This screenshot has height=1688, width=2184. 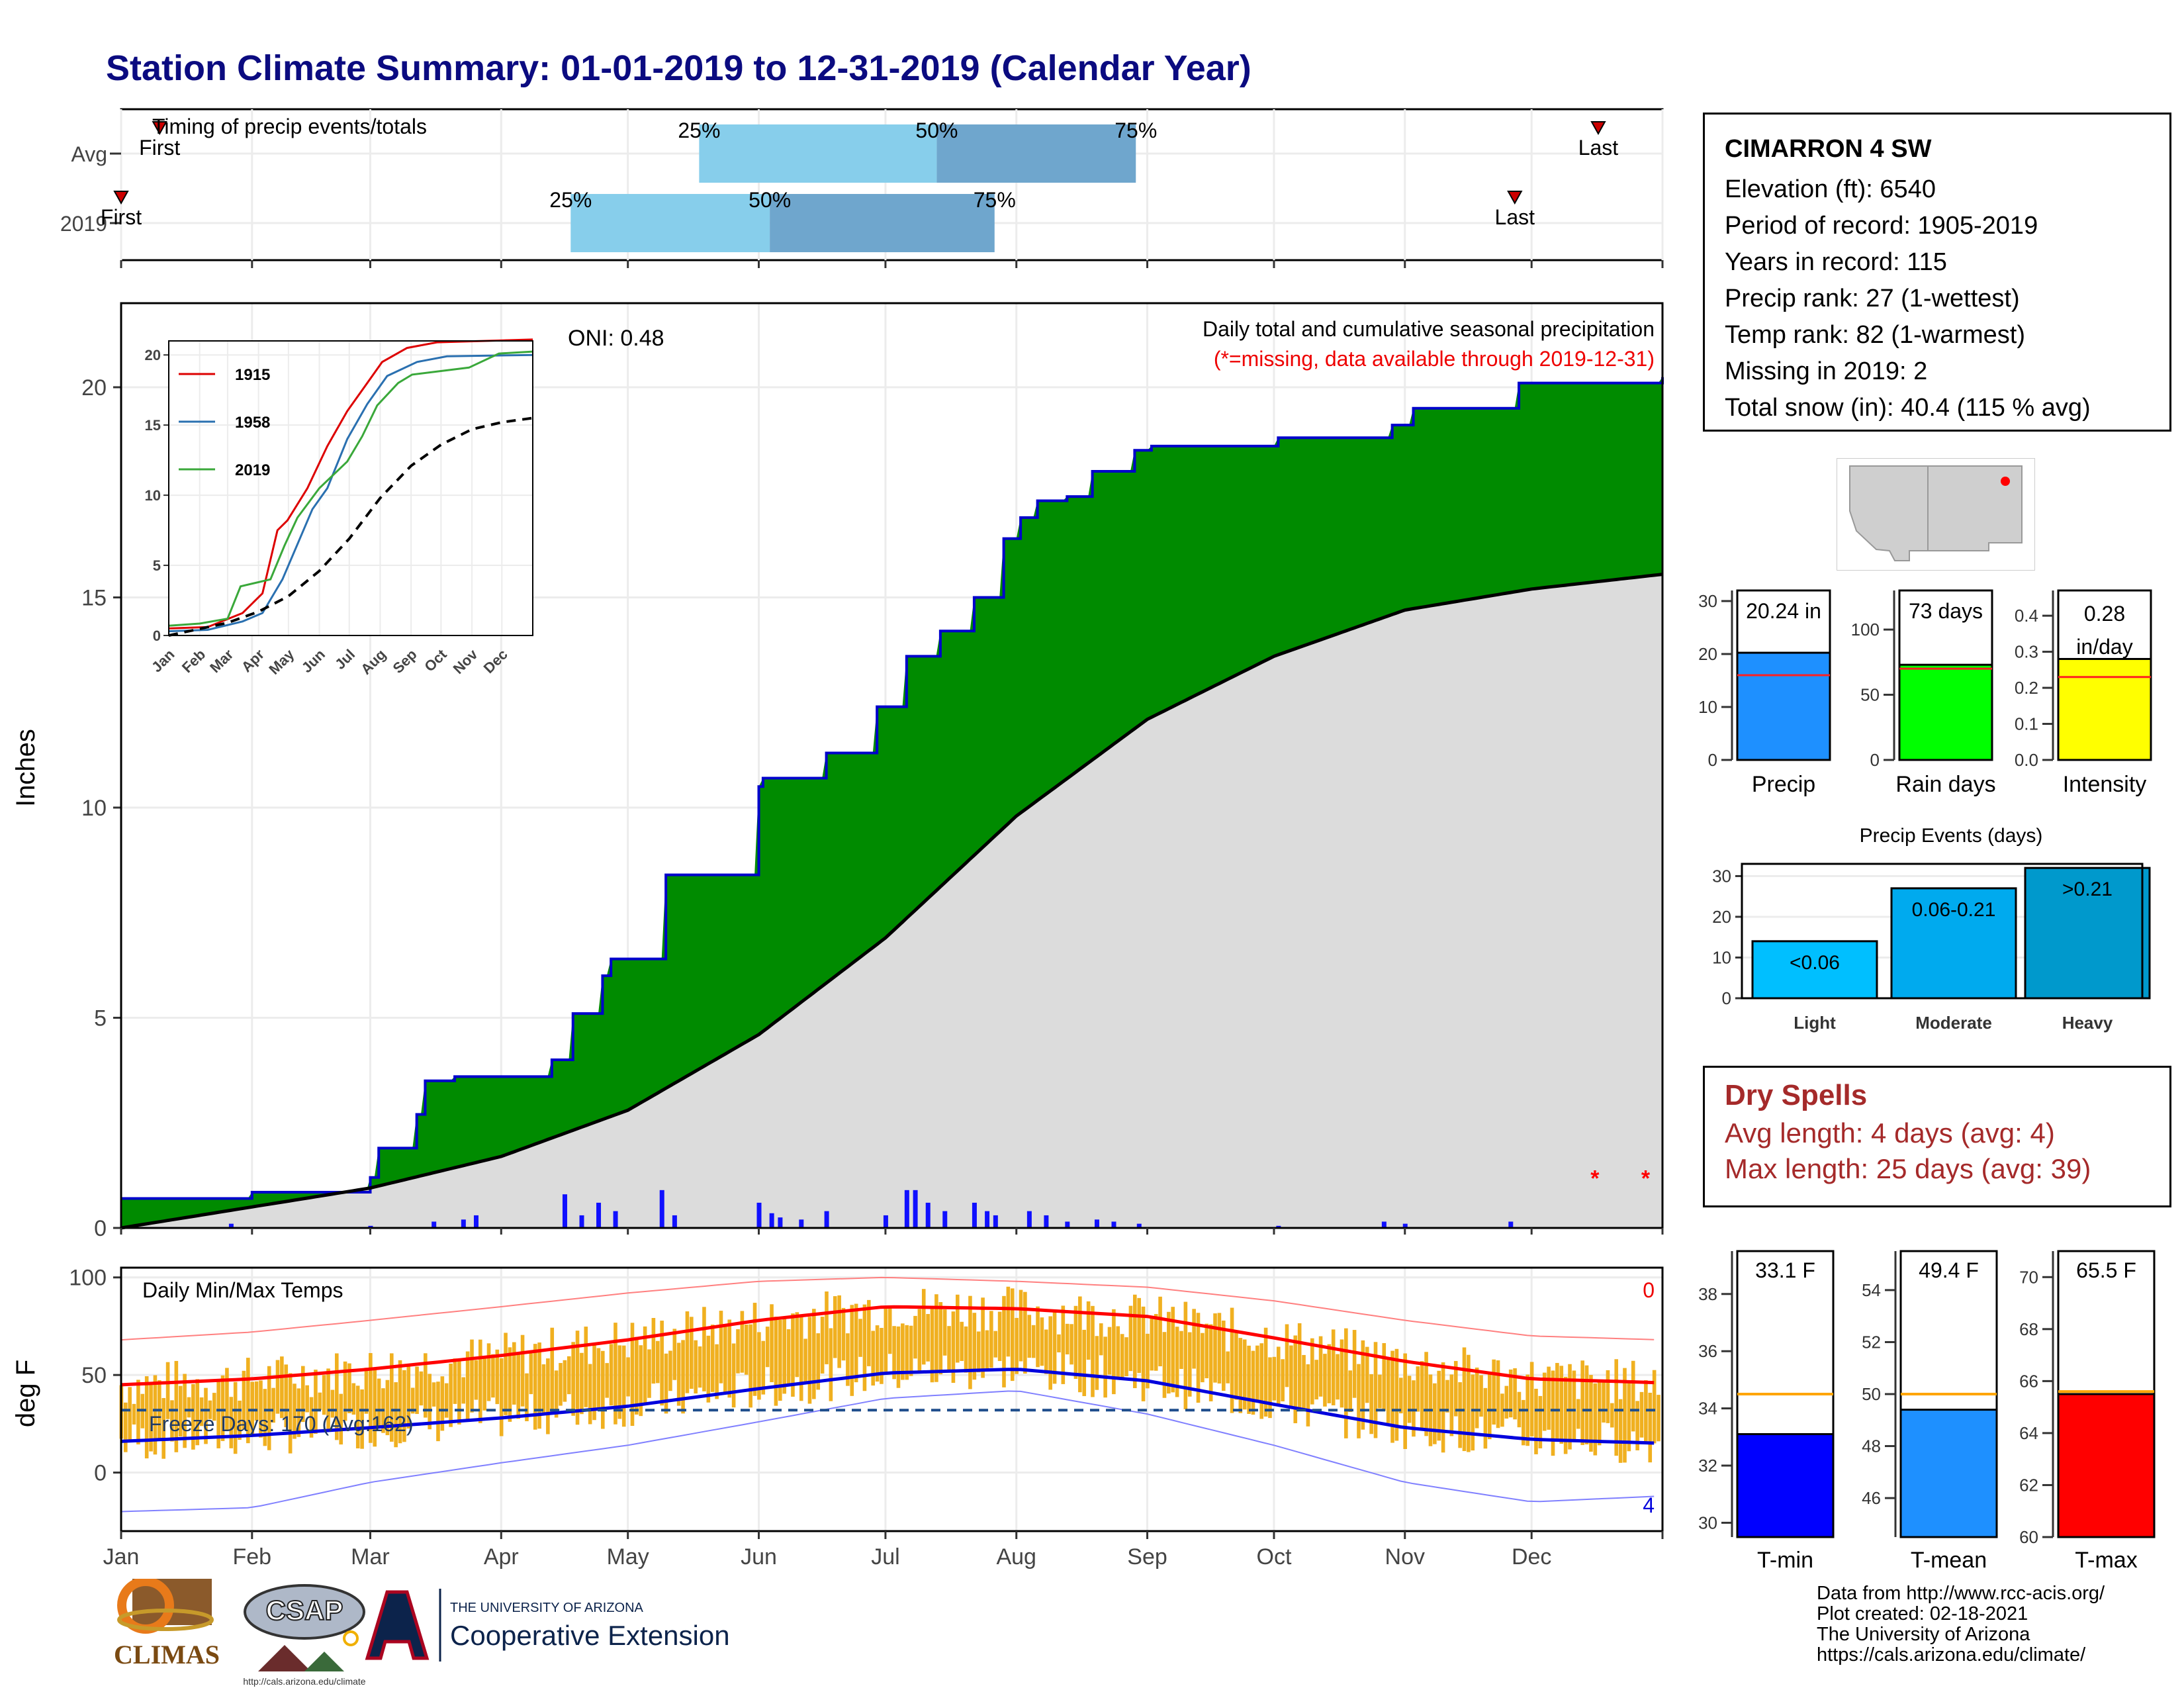 I want to click on temp-summary-y-tick-label: 46, so click(x=1871, y=1498).